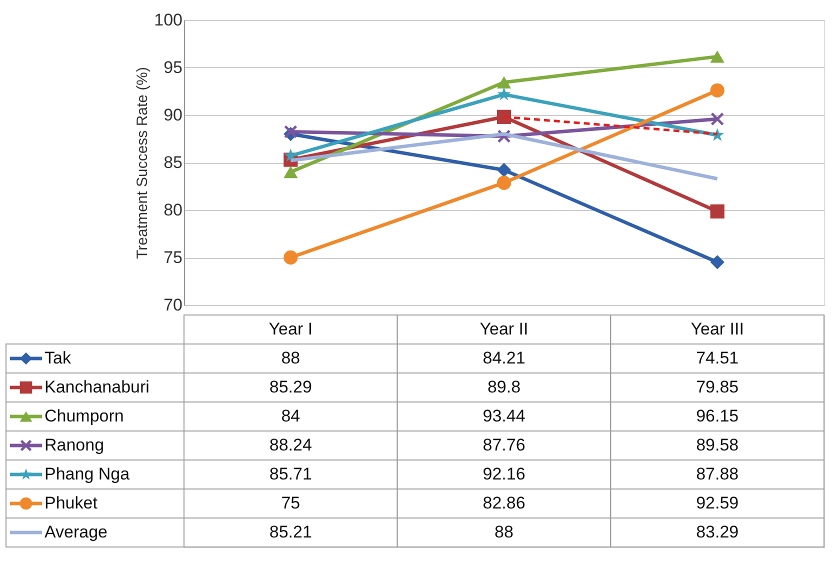 The height and width of the screenshot is (581, 833). I want to click on x-tick-label: Year I, so click(290, 329).